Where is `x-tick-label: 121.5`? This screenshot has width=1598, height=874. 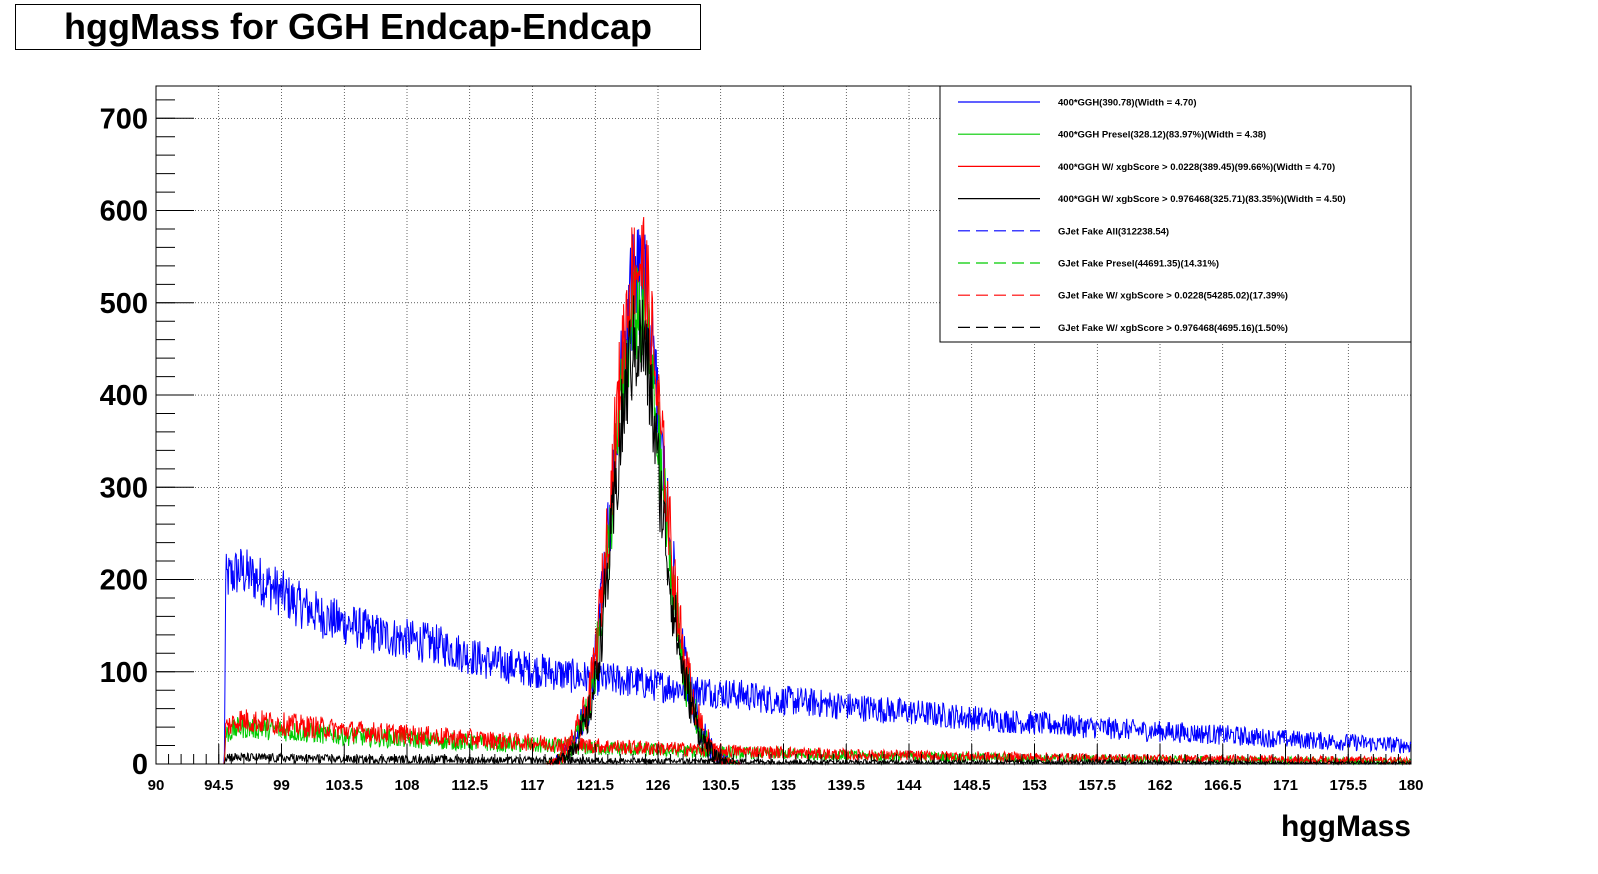
x-tick-label: 121.5 is located at coordinates (595, 785).